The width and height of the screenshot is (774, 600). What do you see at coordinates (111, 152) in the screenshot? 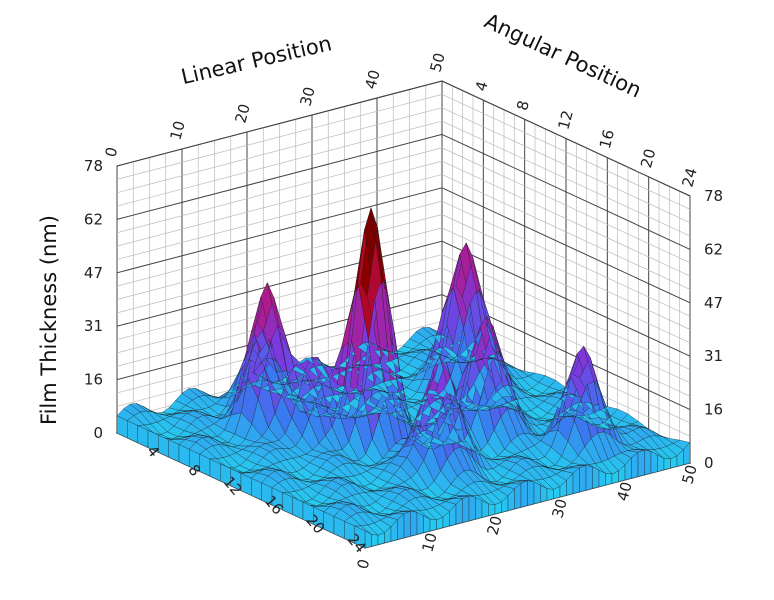
I see `linear-tick-top: 0` at bounding box center [111, 152].